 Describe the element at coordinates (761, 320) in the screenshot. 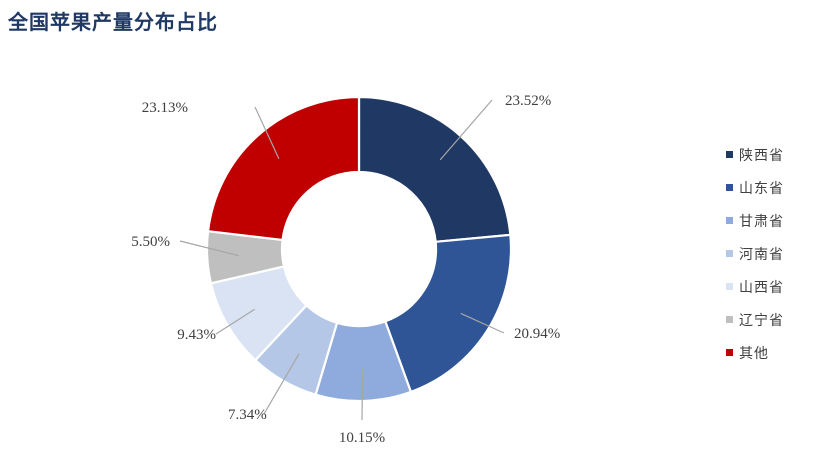

I see `legend-label: 辽宁省` at that location.